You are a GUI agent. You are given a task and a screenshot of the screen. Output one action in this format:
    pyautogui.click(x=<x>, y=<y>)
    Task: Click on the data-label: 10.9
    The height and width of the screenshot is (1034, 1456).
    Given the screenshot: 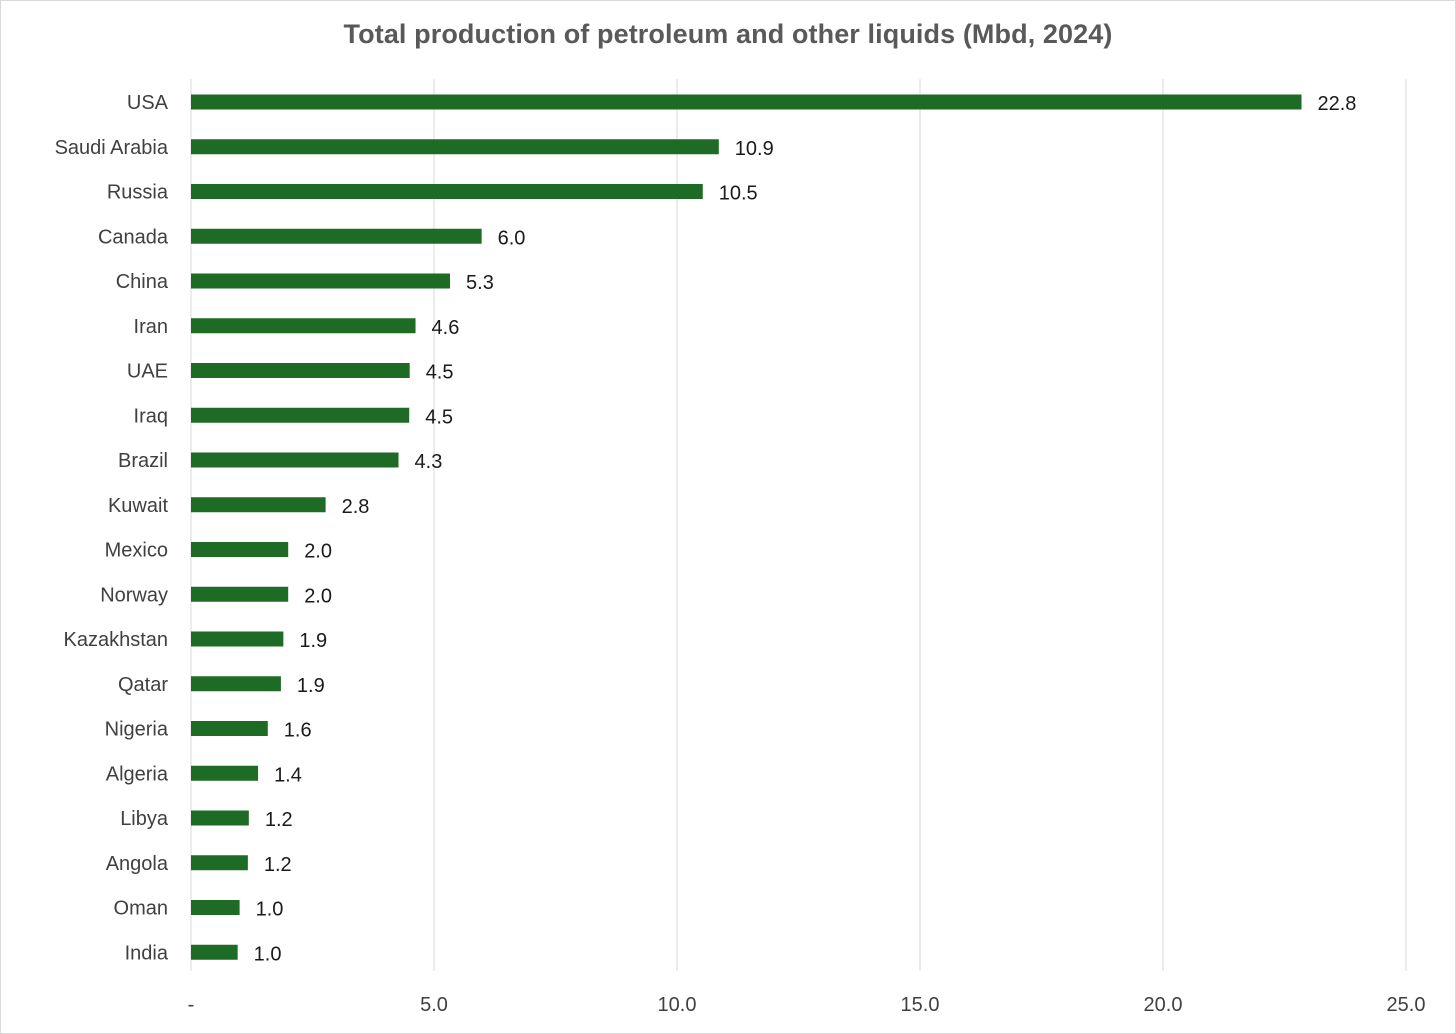 What is the action you would take?
    pyautogui.click(x=754, y=149)
    